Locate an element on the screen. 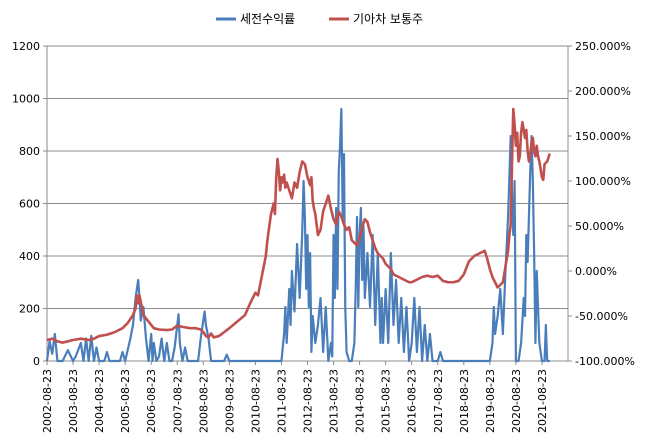 This screenshot has width=648, height=441. x-tick-label-10: 2012-08-23 is located at coordinates (308, 401).